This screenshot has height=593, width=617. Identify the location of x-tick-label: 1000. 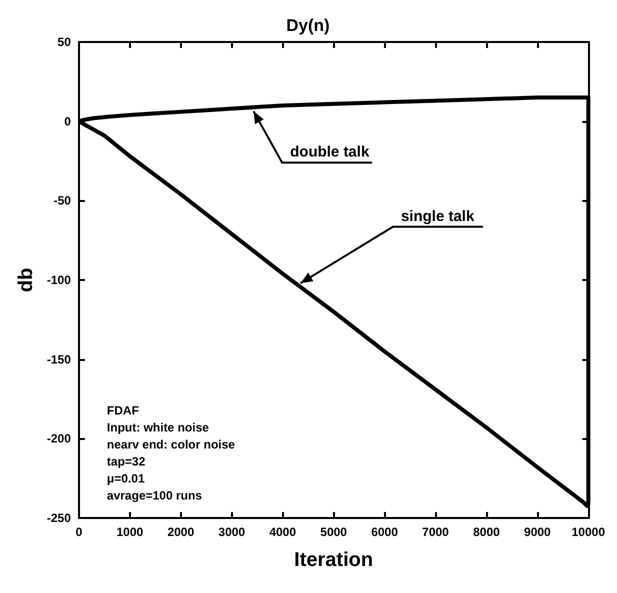
(130, 532).